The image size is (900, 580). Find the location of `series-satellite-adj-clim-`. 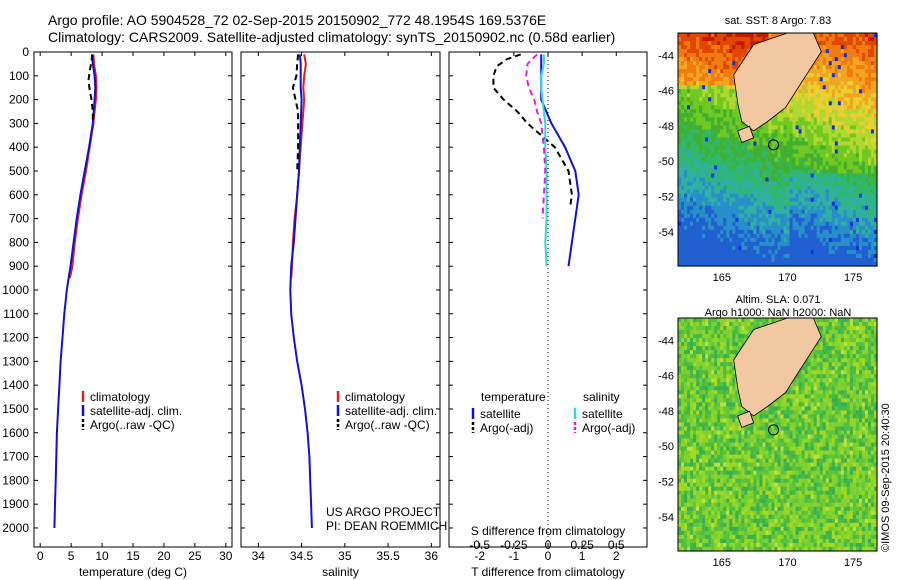

series-satellite-adj-clim- is located at coordinates (301, 291).